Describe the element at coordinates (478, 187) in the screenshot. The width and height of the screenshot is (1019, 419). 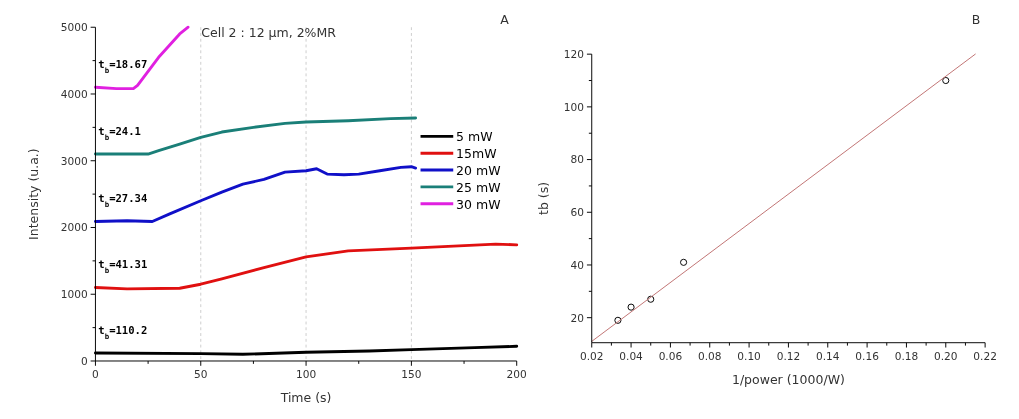
I see `legend-label: 25 mW` at that location.